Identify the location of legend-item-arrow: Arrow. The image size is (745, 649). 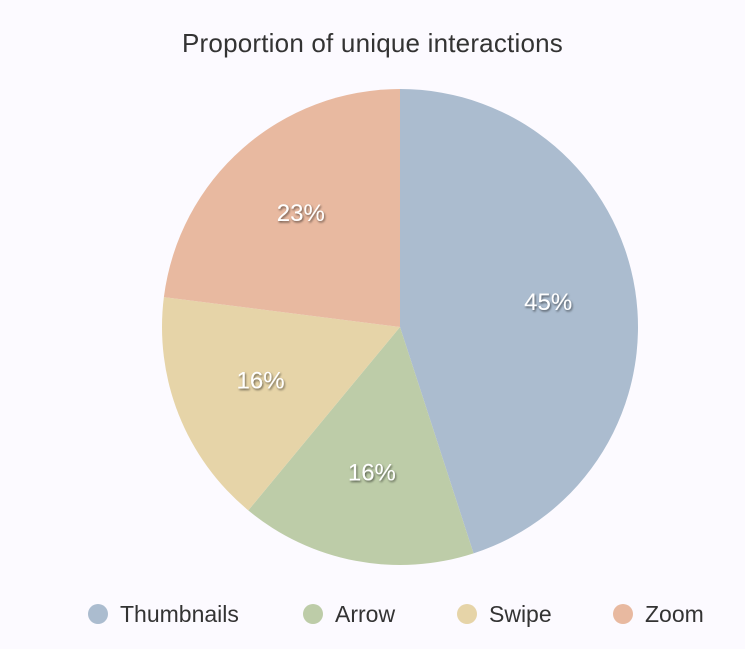
(349, 614).